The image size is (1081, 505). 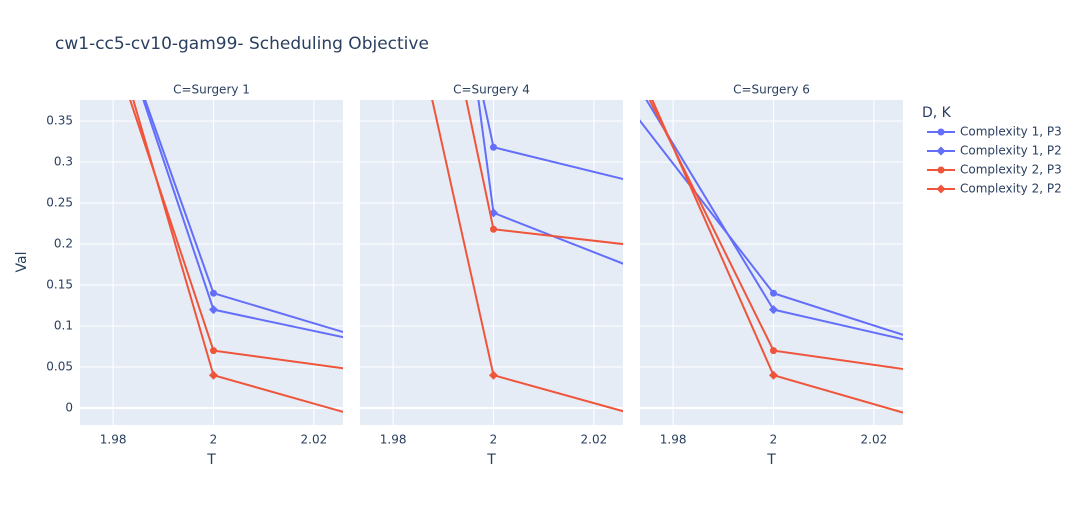 What do you see at coordinates (22, 262) in the screenshot?
I see `y-axis-label: Val` at bounding box center [22, 262].